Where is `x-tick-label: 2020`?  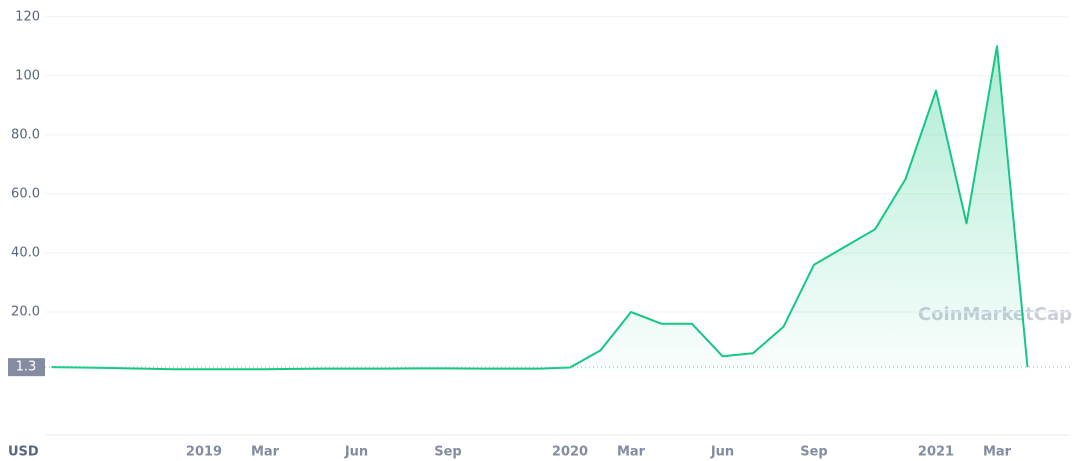 x-tick-label: 2020 is located at coordinates (570, 452).